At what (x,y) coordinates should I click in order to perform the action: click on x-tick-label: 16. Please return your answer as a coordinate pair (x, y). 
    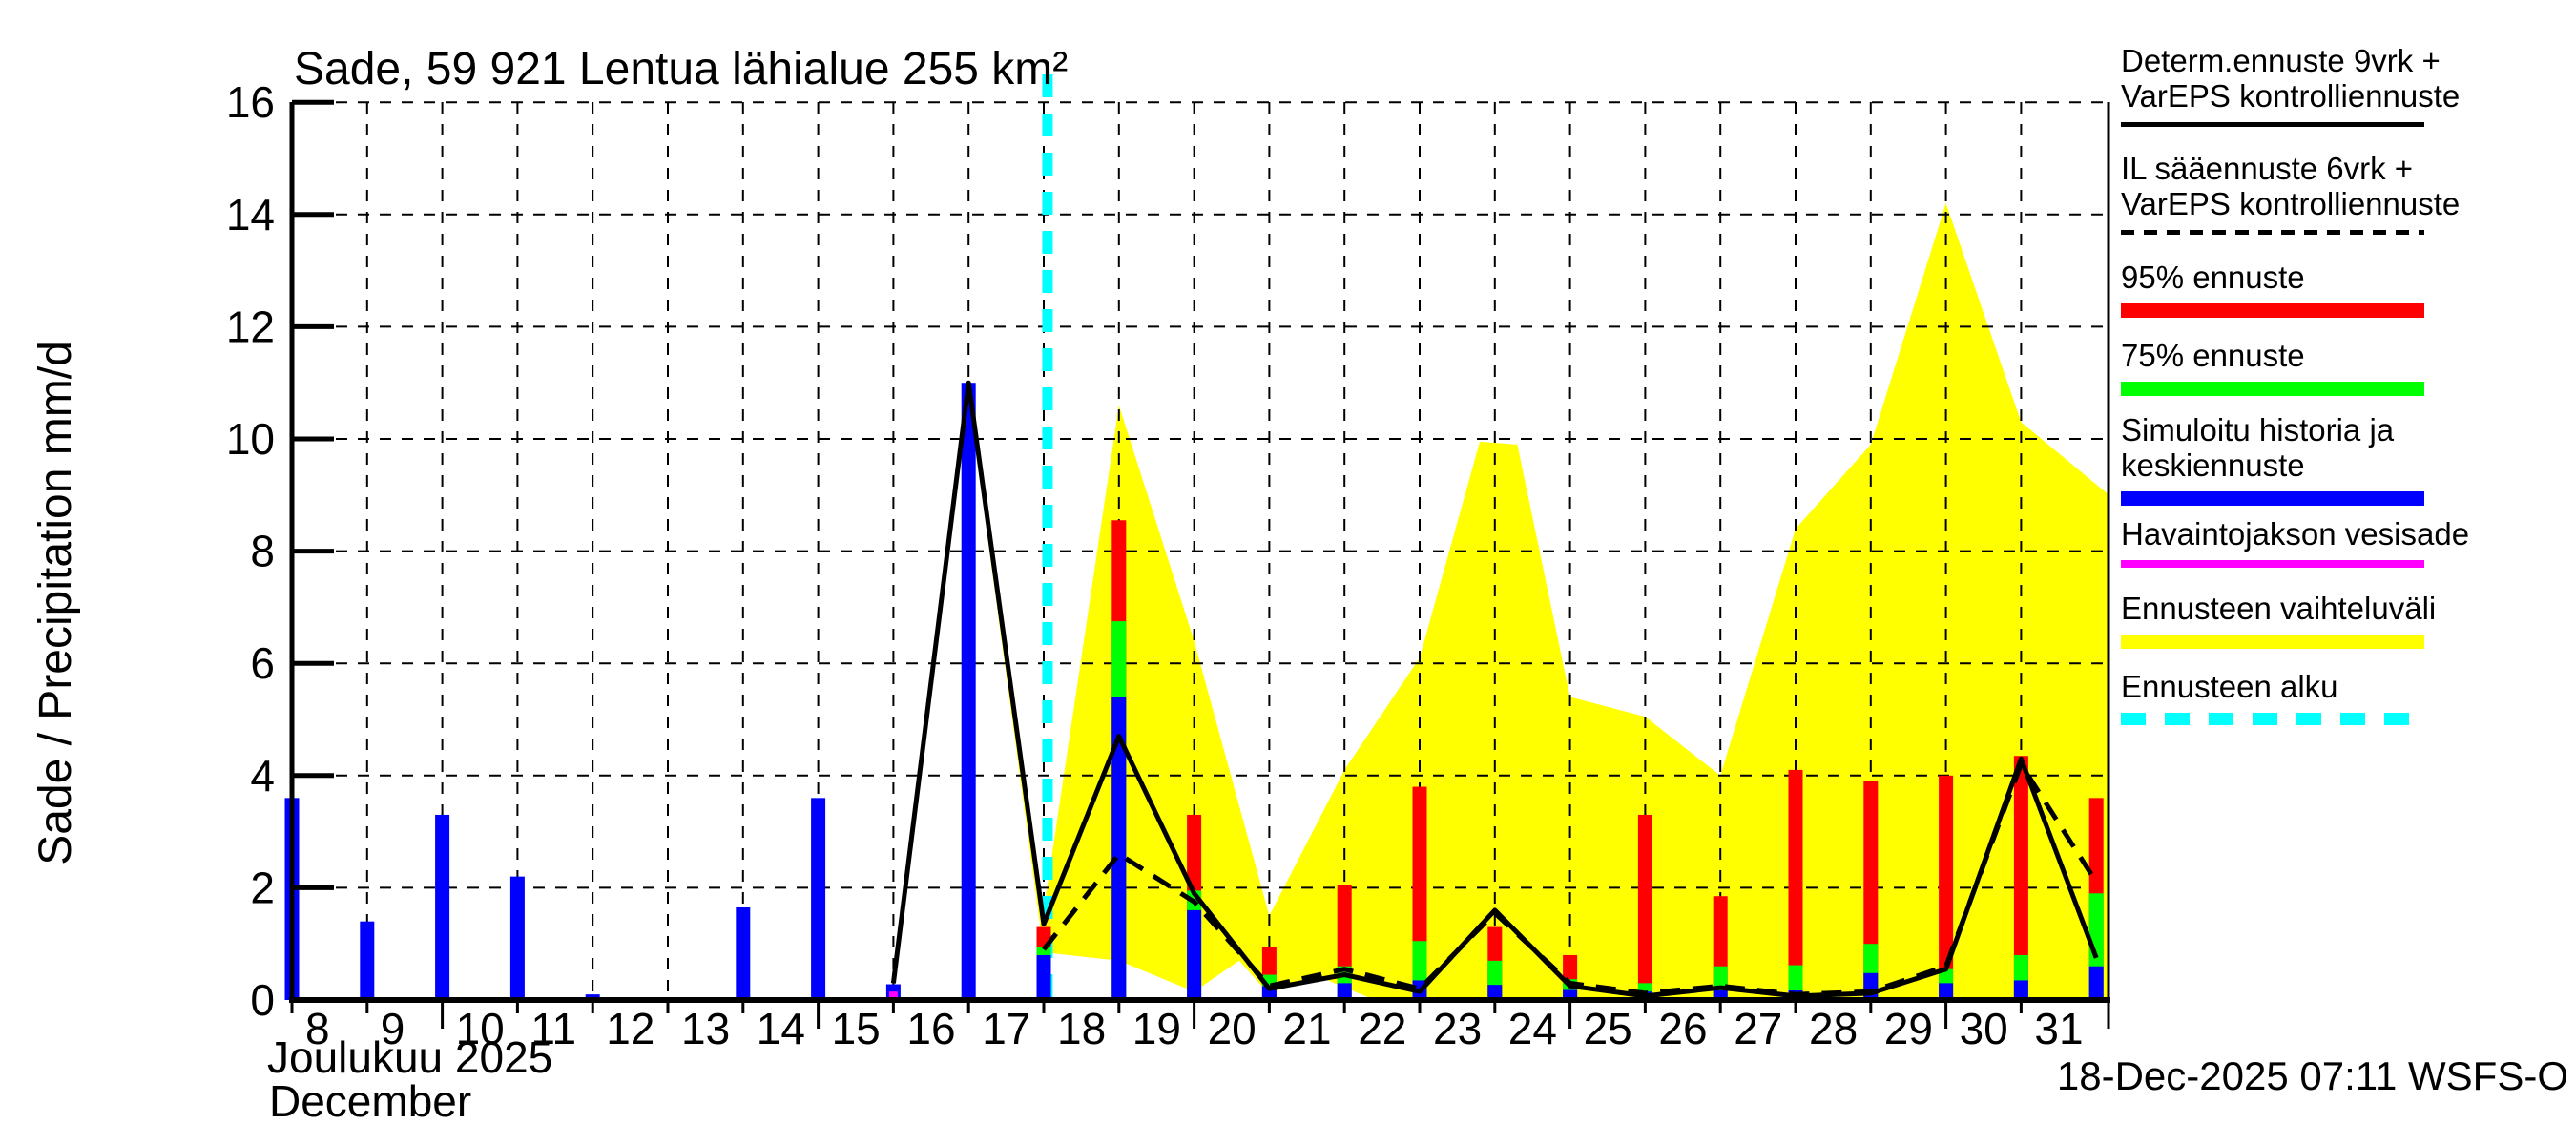
    Looking at the image, I should click on (930, 1029).